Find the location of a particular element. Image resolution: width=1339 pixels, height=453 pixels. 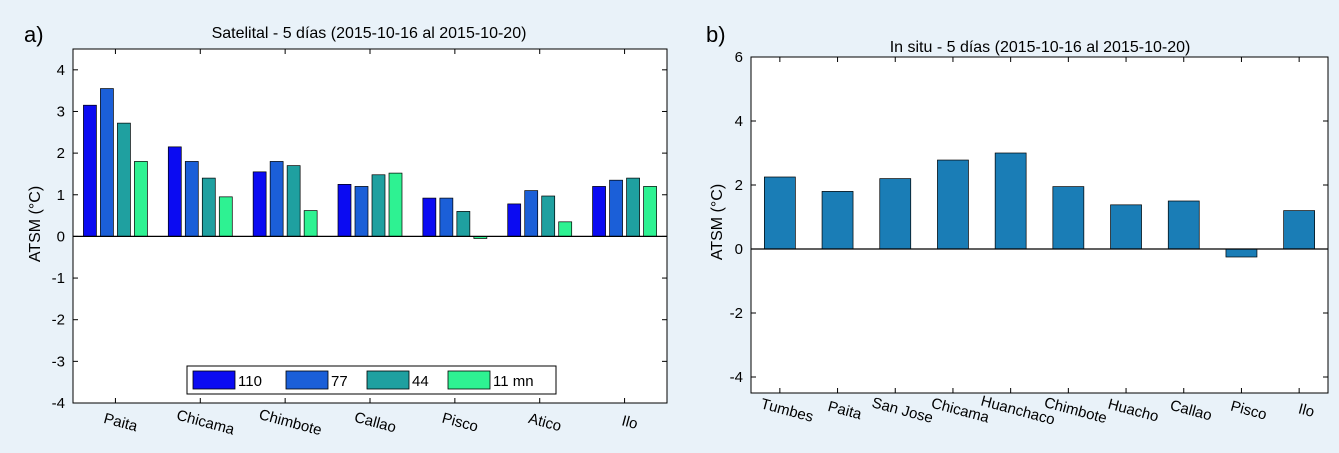

y-tick-label: 3 is located at coordinates (61, 111).